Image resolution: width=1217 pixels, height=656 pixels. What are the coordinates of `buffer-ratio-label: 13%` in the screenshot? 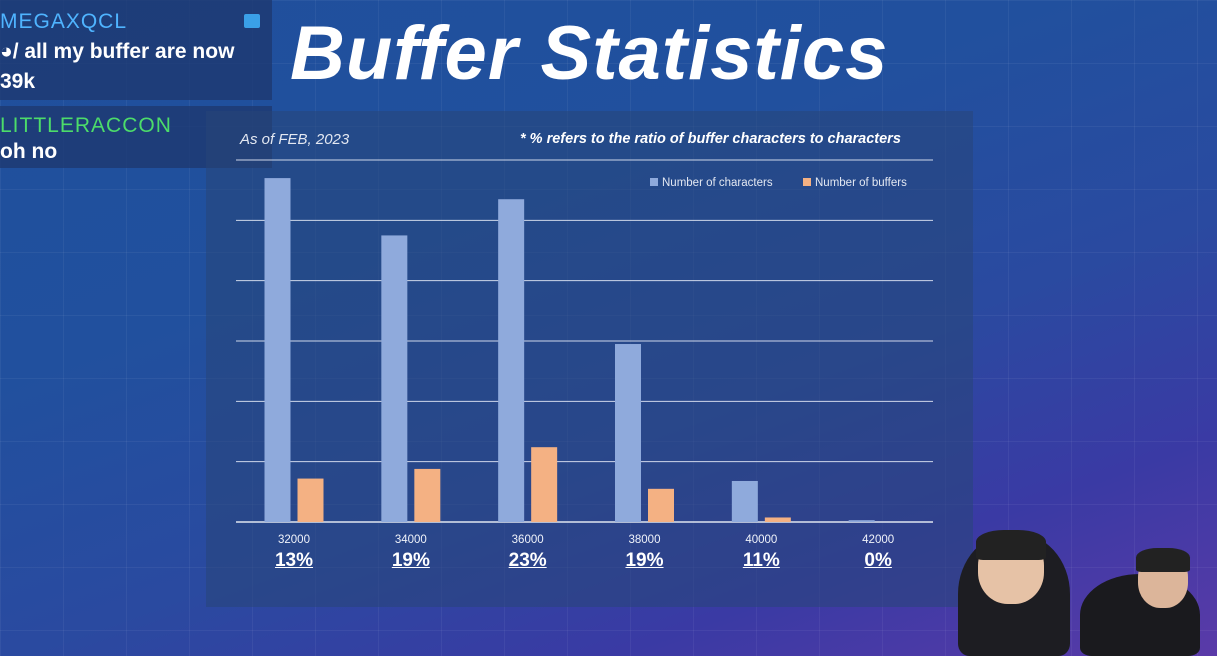 It's located at (294, 560).